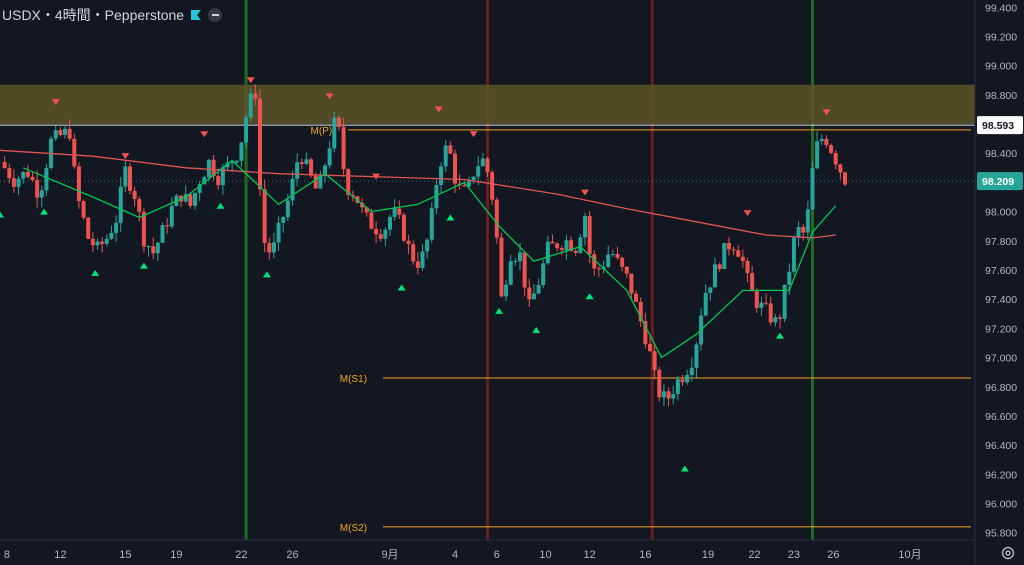 This screenshot has width=1024, height=565. I want to click on time-tick-label: 4, so click(455, 555).